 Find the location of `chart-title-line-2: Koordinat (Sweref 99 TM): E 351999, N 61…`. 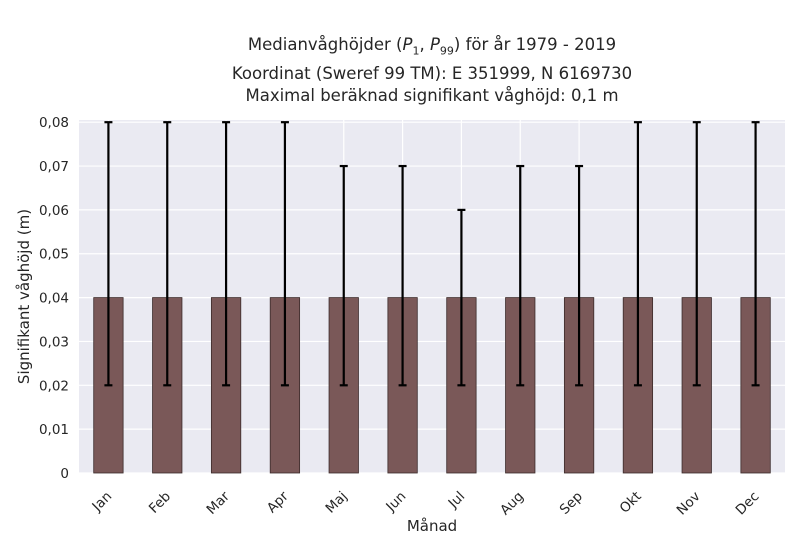

chart-title-line-2: Koordinat (Sweref 99 TM): E 351999, N 61… is located at coordinates (432, 73).